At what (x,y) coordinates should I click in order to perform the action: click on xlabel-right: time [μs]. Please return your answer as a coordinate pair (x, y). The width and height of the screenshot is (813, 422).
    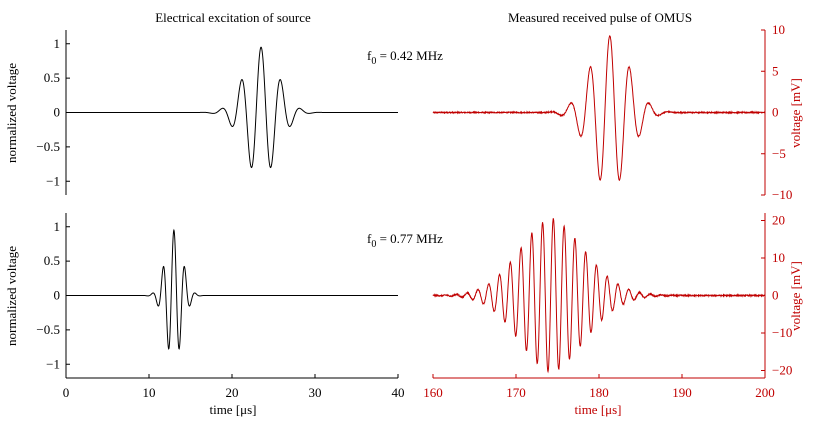
    Looking at the image, I should click on (597, 409).